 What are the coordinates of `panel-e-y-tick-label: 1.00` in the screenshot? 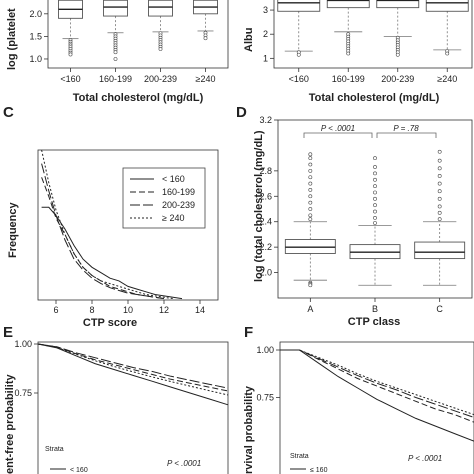 It's located at (23, 344).